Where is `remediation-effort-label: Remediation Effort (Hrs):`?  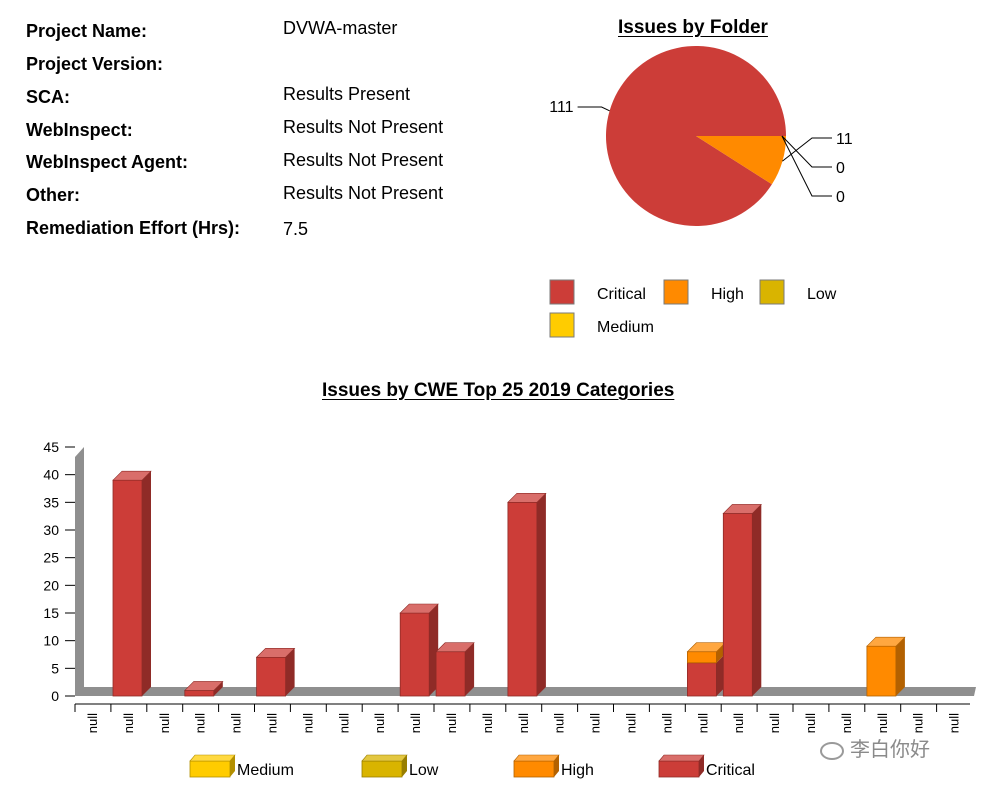
remediation-effort-label: Remediation Effort (Hrs): is located at coordinates (133, 228).